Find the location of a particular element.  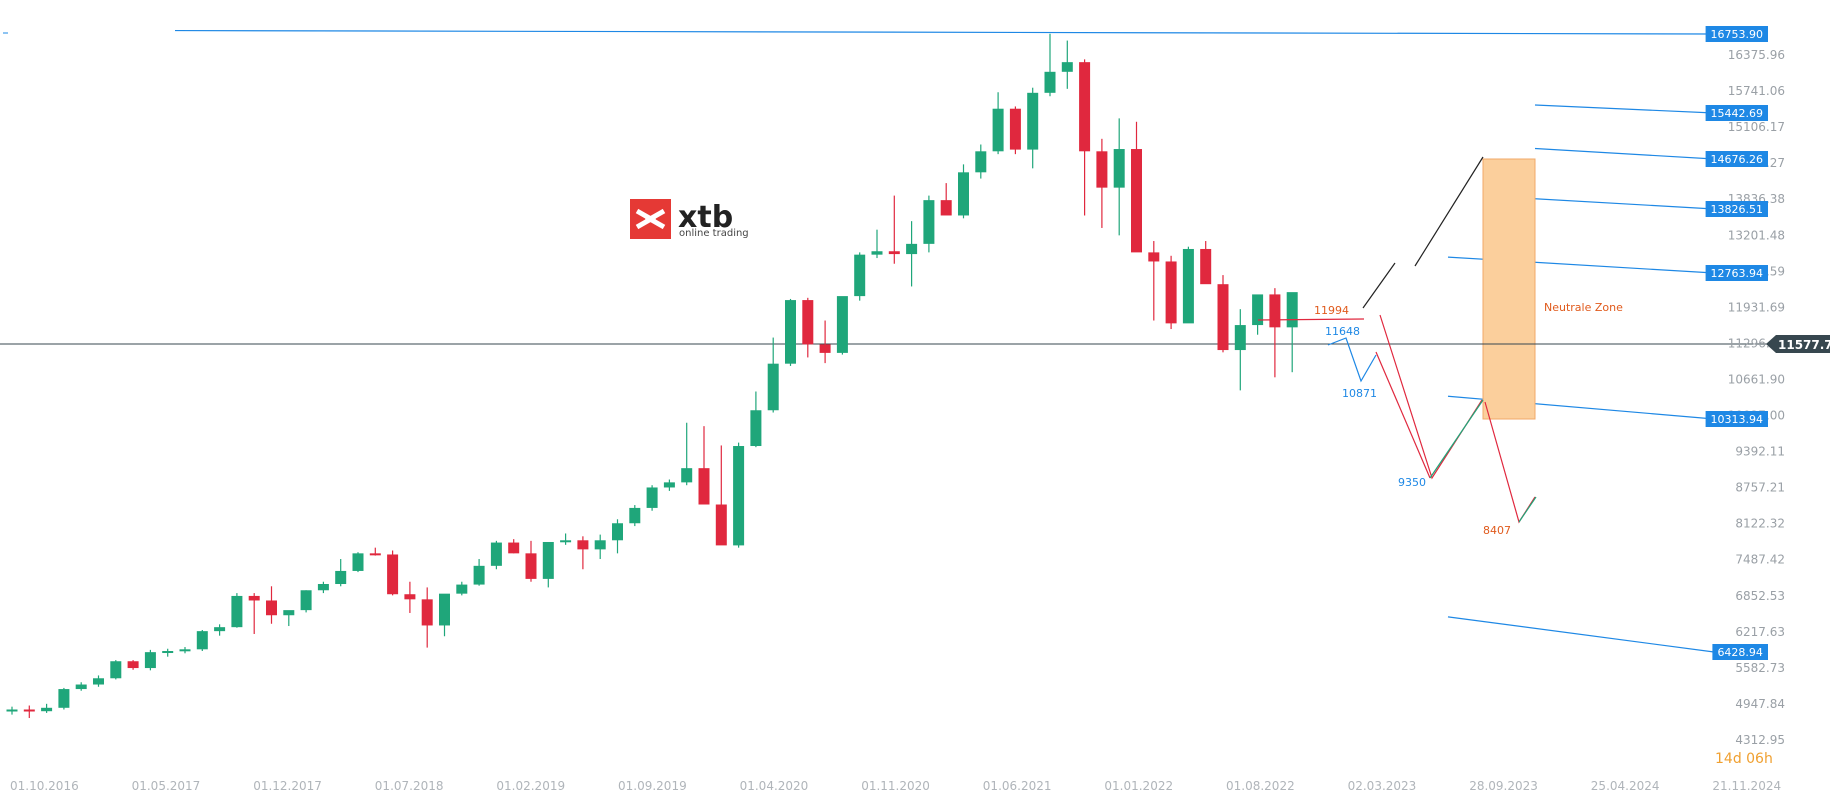

xtb-logo-text: xtb is located at coordinates (705, 217).